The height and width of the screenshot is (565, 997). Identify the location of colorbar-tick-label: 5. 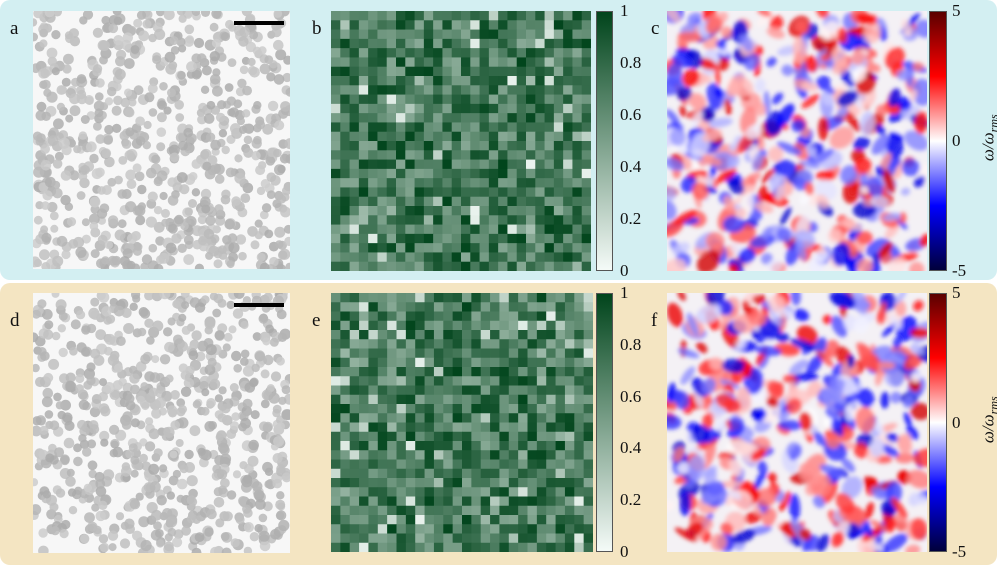
(956, 10).